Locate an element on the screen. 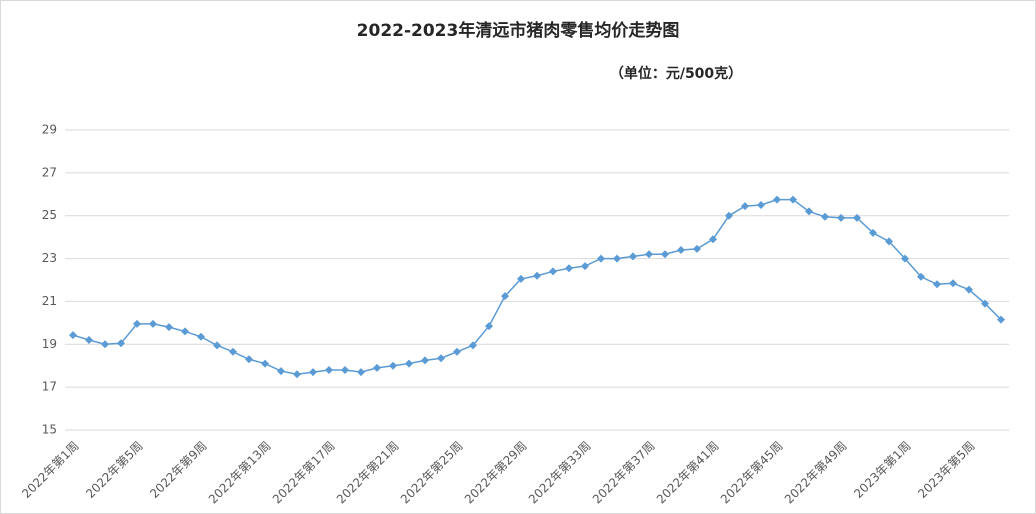  y-tick-label: 15 is located at coordinates (49, 430).